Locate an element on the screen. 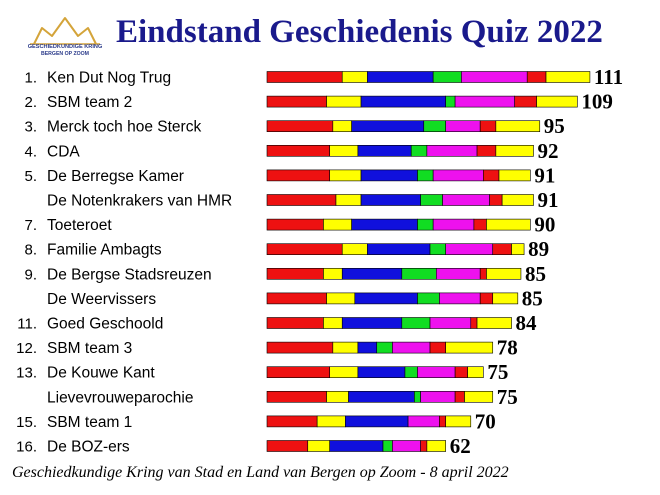 The image size is (660, 495). rank-label: 11. is located at coordinates (27, 324).